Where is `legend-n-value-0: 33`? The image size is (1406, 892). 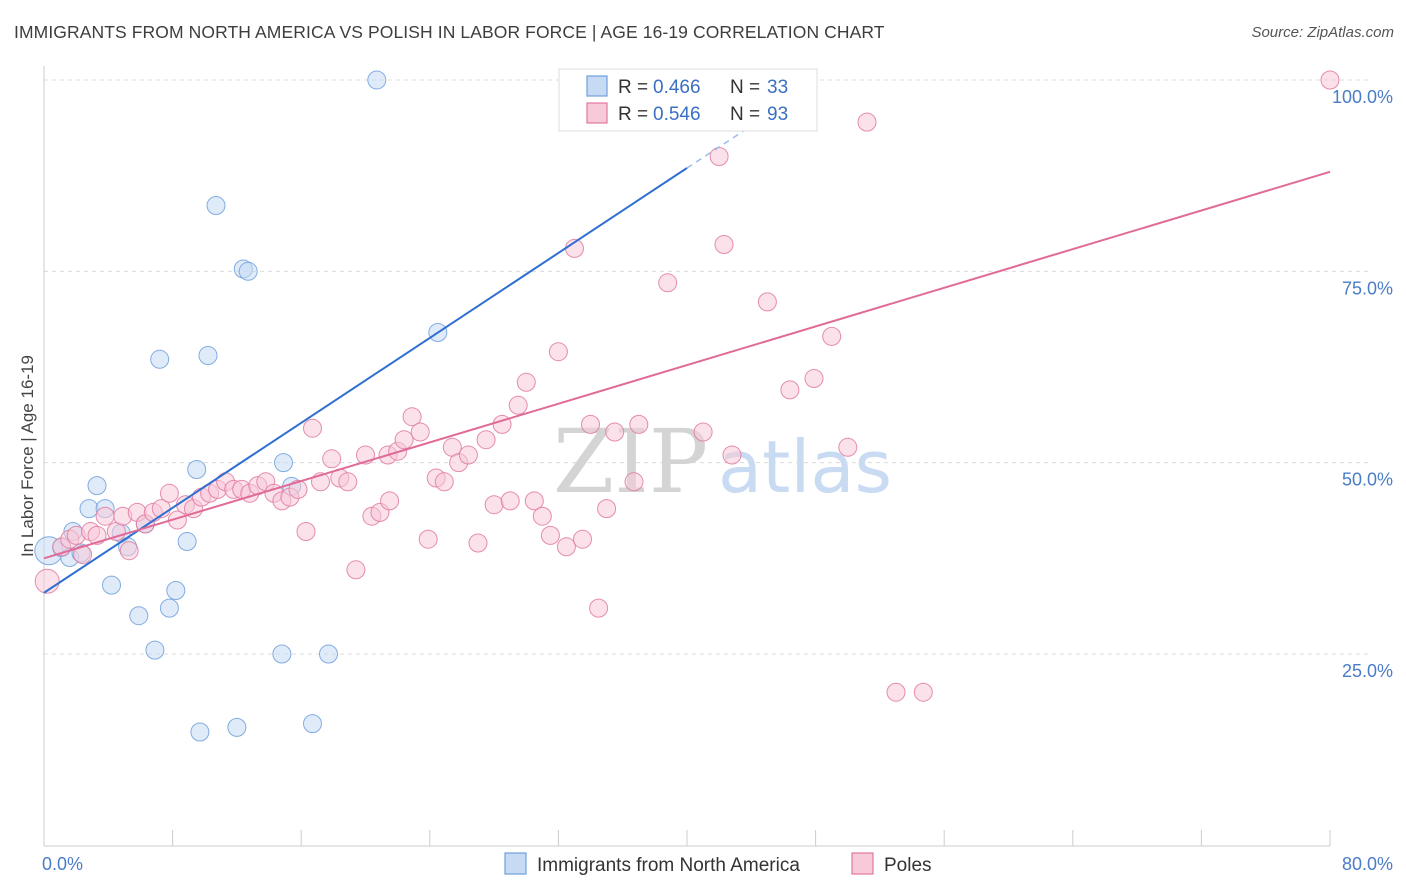 legend-n-value-0: 33 is located at coordinates (777, 87).